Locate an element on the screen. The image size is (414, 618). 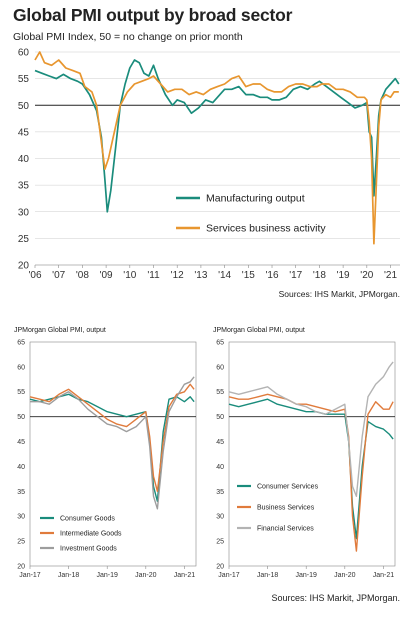
x-tick-label: '16 is located at coordinates (271, 275).